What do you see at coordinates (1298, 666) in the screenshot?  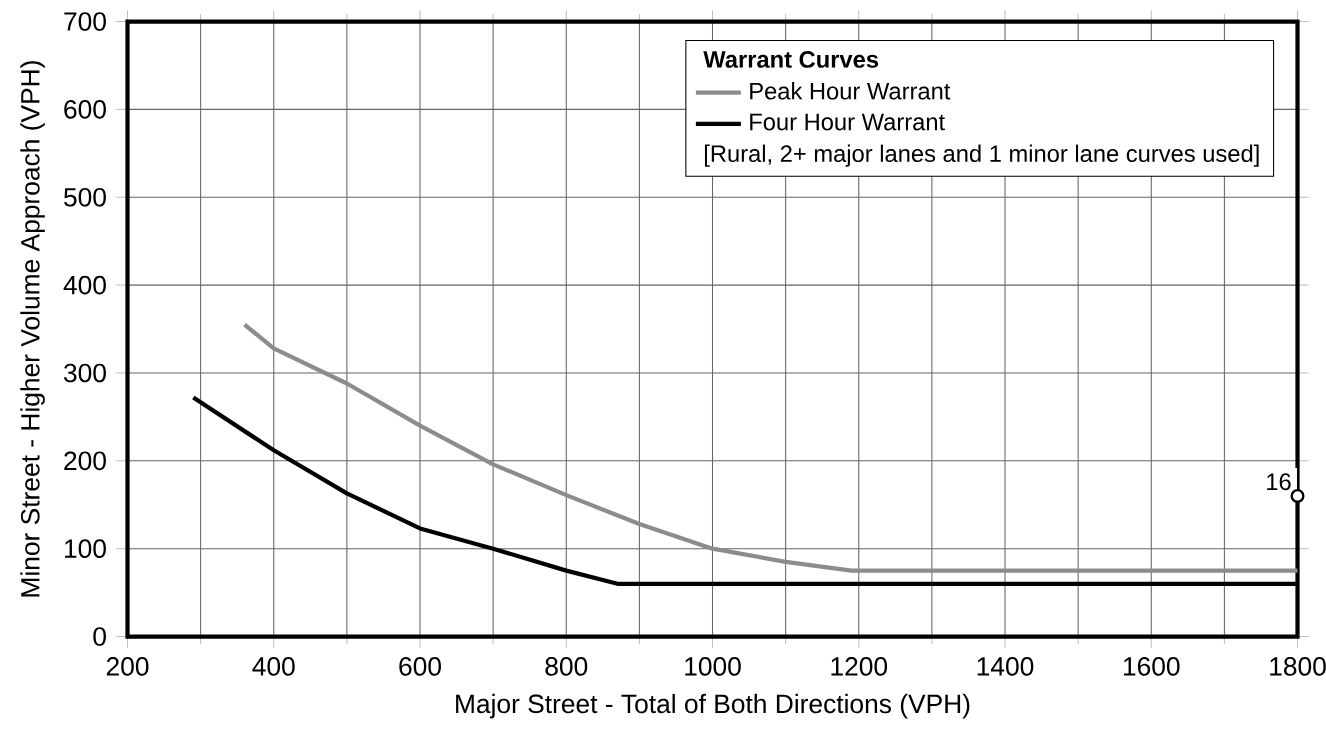 I see `x-tick-label: 1800` at bounding box center [1298, 666].